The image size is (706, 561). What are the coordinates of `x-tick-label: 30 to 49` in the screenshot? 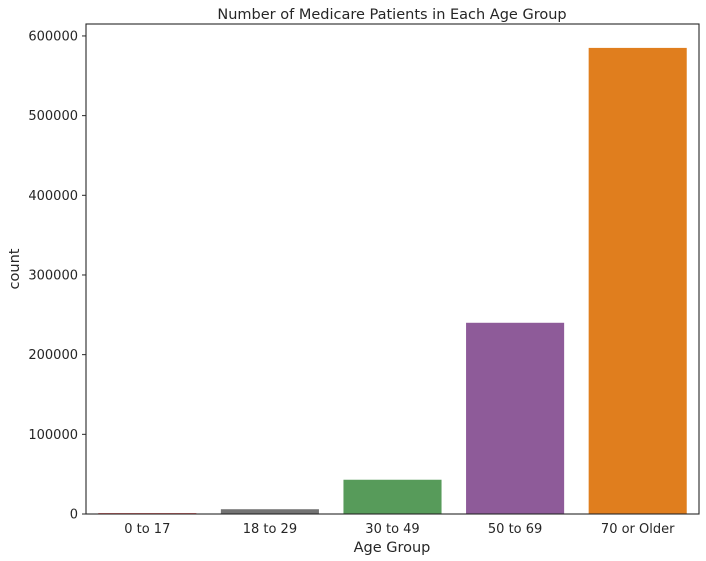 It's located at (392, 529).